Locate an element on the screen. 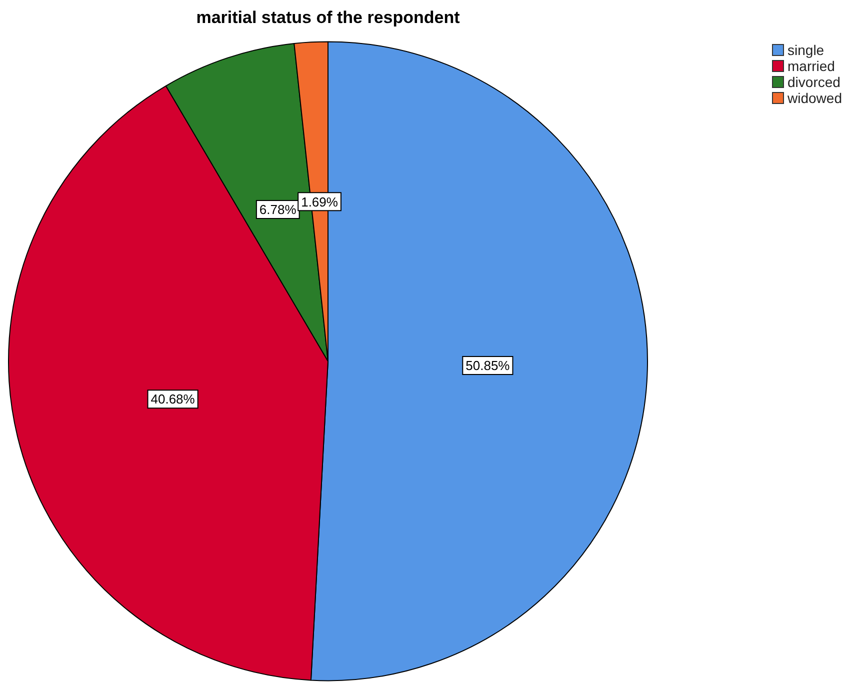 Image resolution: width=848 pixels, height=688 pixels. data-label: 6.78% is located at coordinates (278, 210).